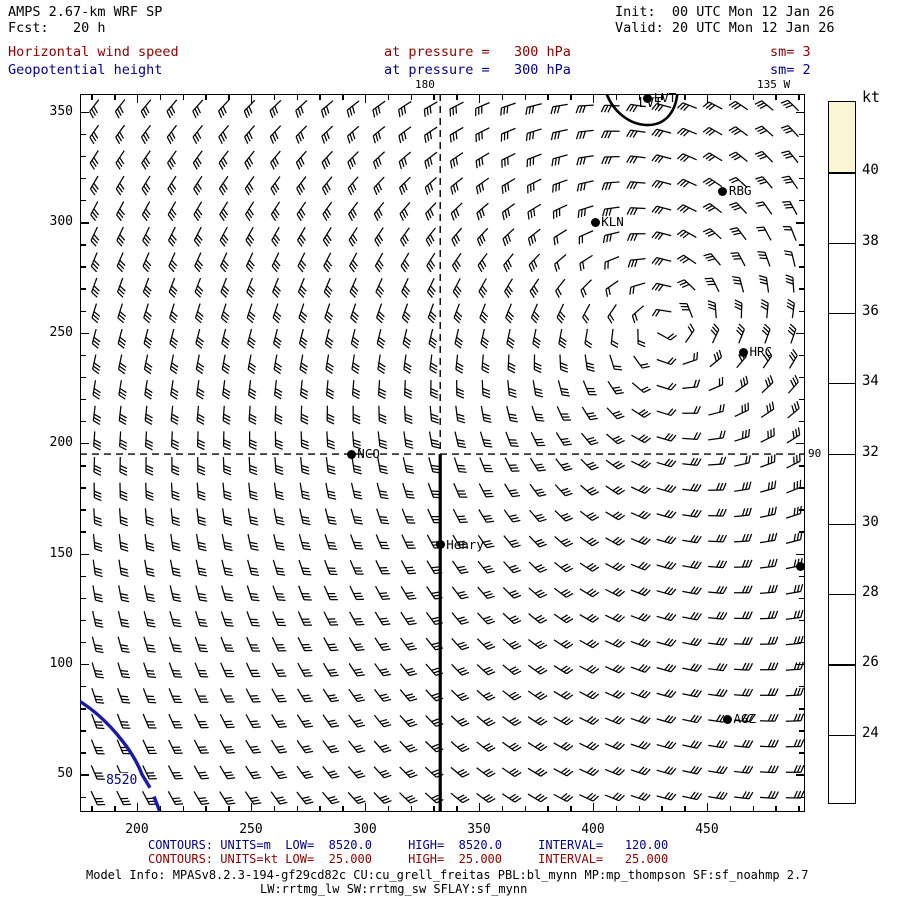 This screenshot has width=900, height=900. I want to click on colorbar-units: kt, so click(871, 97).